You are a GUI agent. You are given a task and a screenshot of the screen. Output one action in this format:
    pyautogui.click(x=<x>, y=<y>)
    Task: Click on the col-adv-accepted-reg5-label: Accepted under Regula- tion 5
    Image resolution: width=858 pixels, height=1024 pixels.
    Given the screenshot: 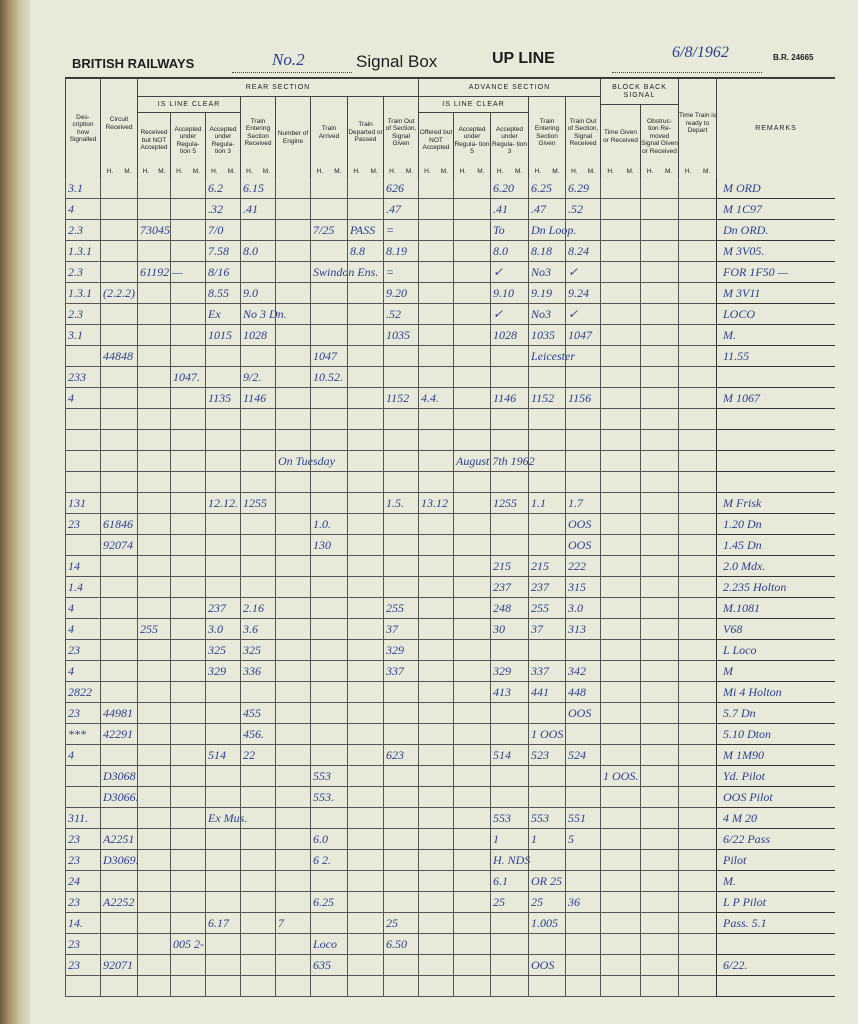 What is the action you would take?
    pyautogui.click(x=472, y=140)
    